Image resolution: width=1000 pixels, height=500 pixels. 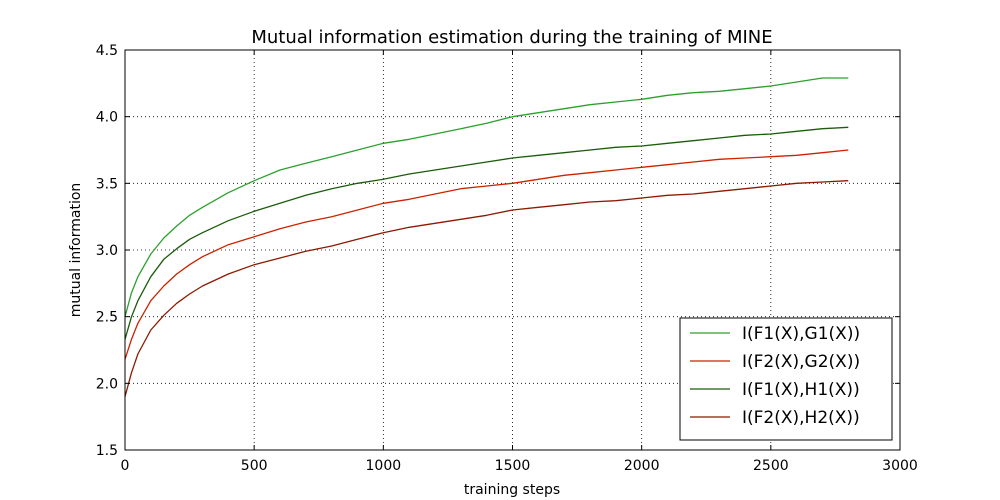 I want to click on y-tick-label: 2.0, so click(x=107, y=384).